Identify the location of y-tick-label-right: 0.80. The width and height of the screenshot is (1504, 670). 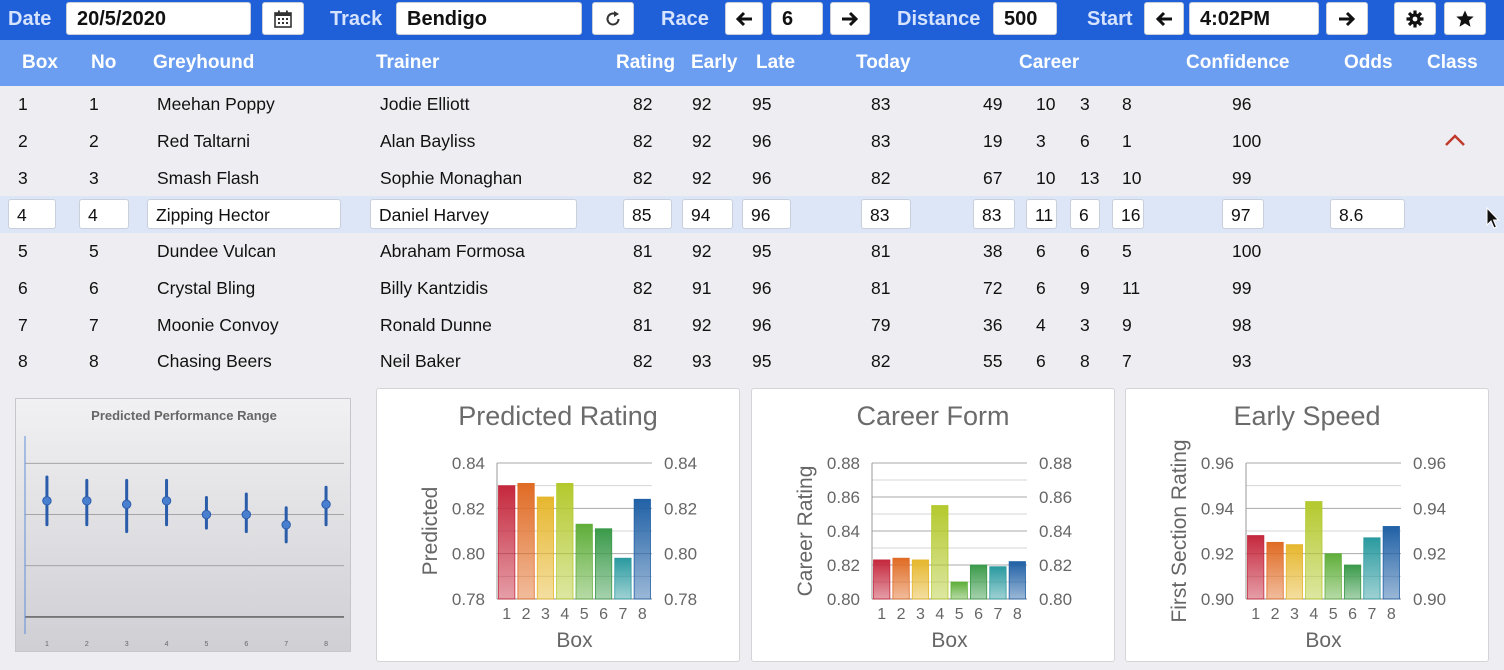
(1055, 599).